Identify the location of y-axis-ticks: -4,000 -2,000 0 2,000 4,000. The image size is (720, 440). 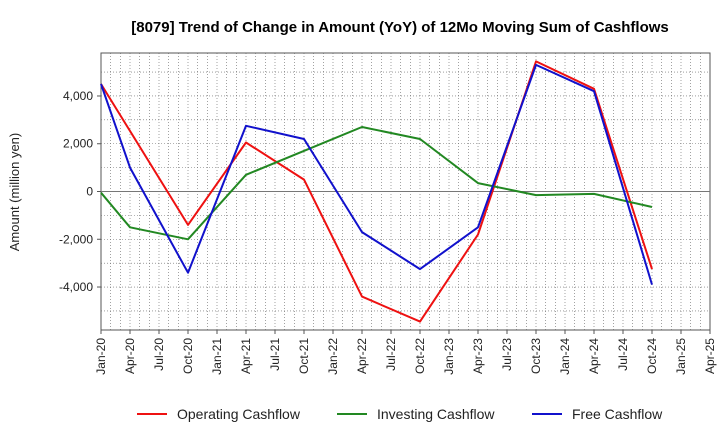
(80, 191).